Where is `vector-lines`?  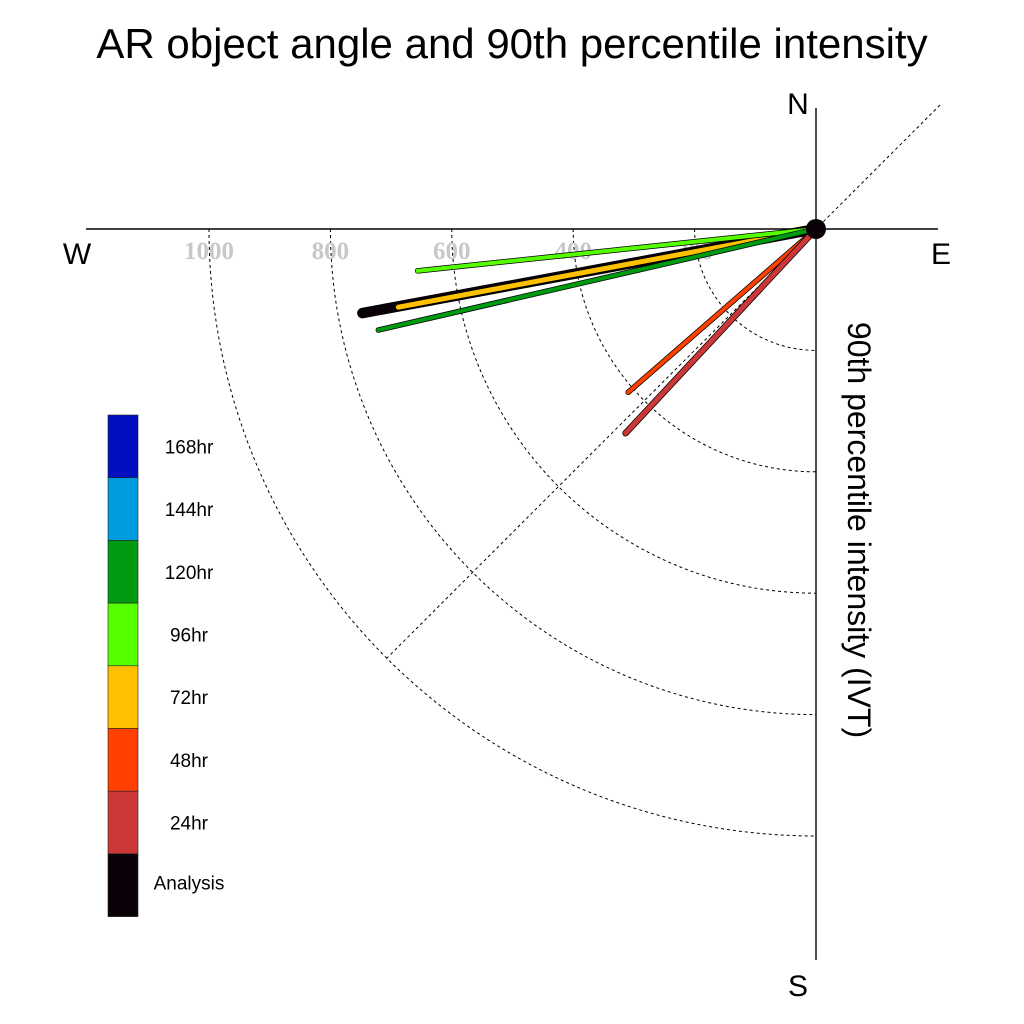
vector-lines is located at coordinates (589, 330).